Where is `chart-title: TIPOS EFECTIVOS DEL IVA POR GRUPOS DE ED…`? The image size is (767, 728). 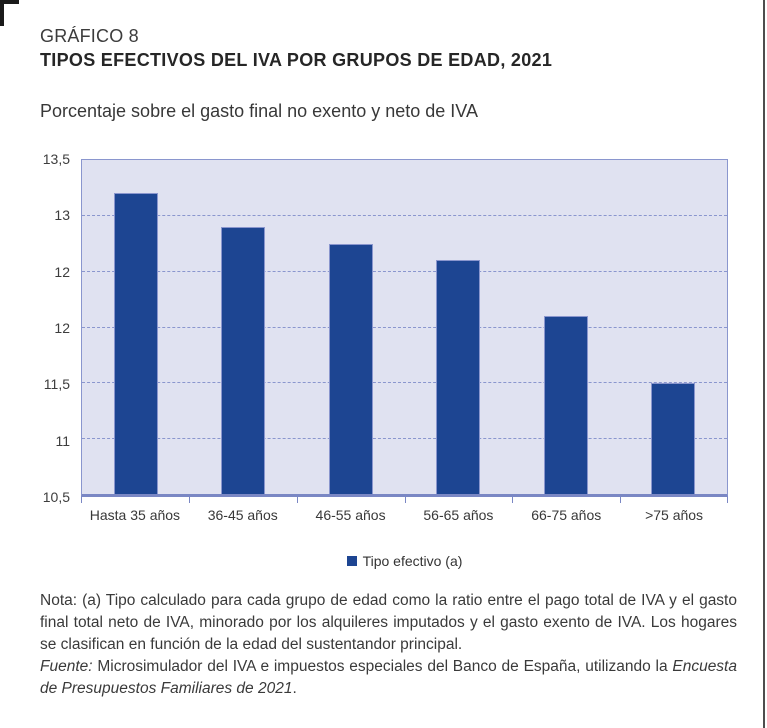
chart-title: TIPOS EFECTIVOS DEL IVA POR GRUPOS DE ED… is located at coordinates (296, 60).